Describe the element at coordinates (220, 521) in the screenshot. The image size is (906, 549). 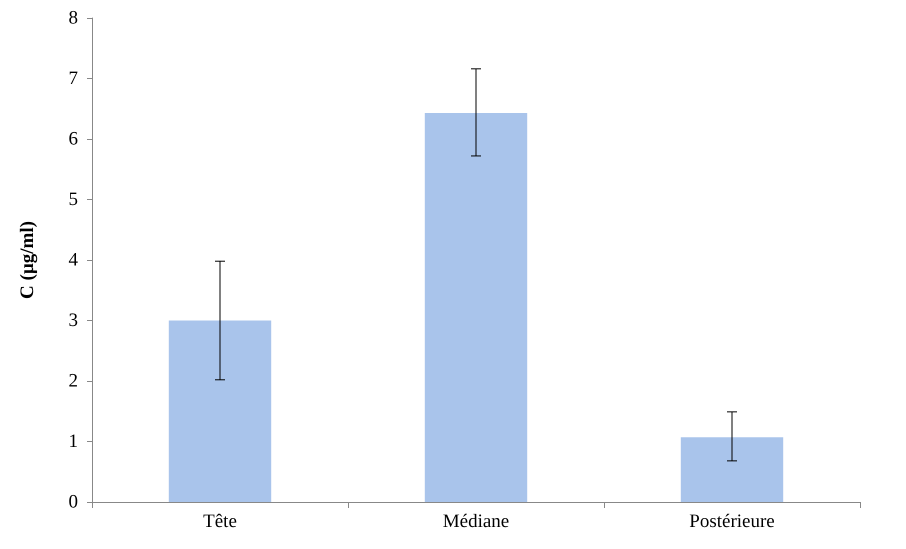
I see `x-tick-label: Tête` at that location.